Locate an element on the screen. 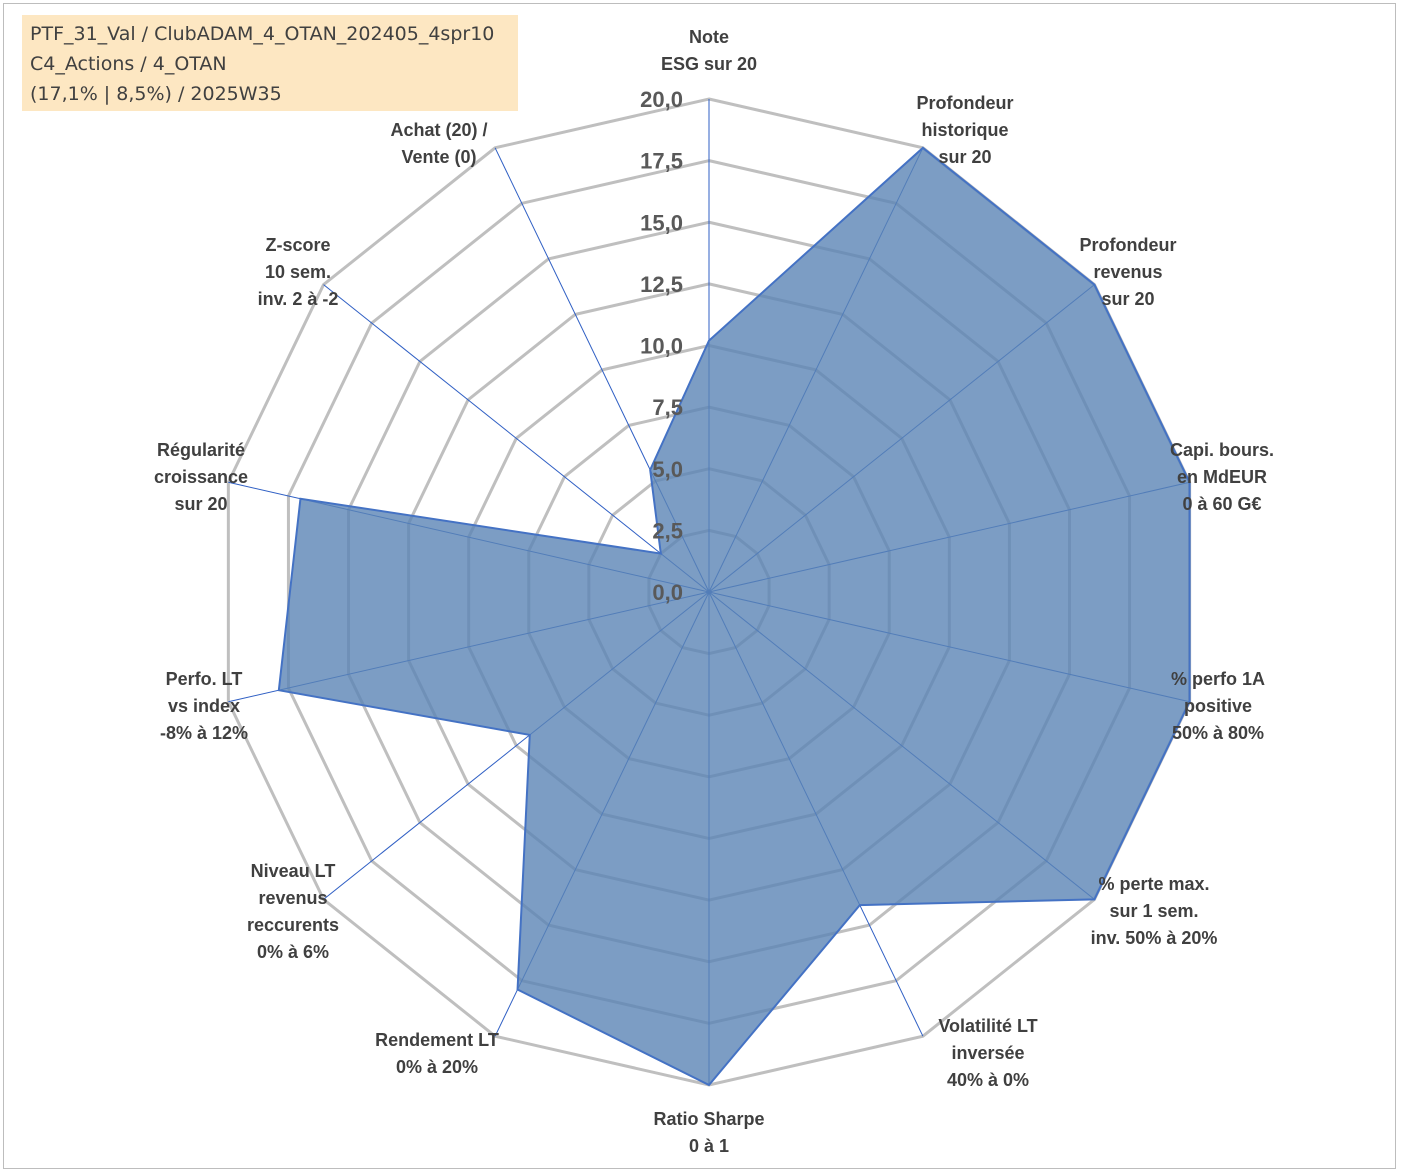  axis-label: Note ESG sur 20 is located at coordinates (709, 50).